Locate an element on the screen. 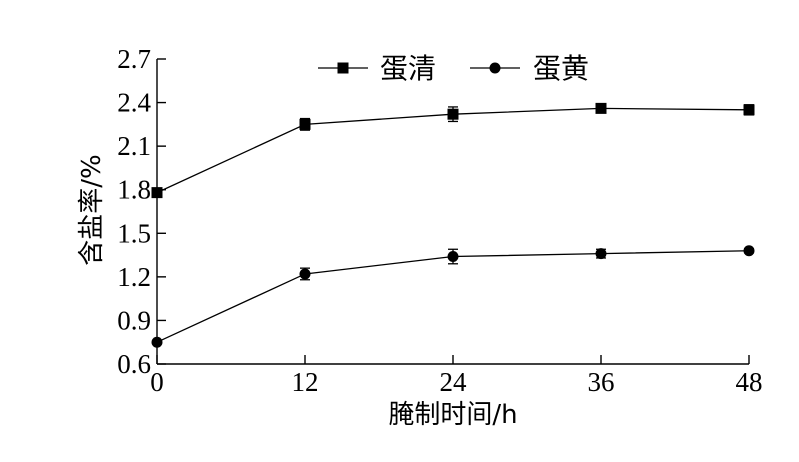 This screenshot has height=462, width=799. x-axis-title: 腌制时间/h is located at coordinates (452, 415).